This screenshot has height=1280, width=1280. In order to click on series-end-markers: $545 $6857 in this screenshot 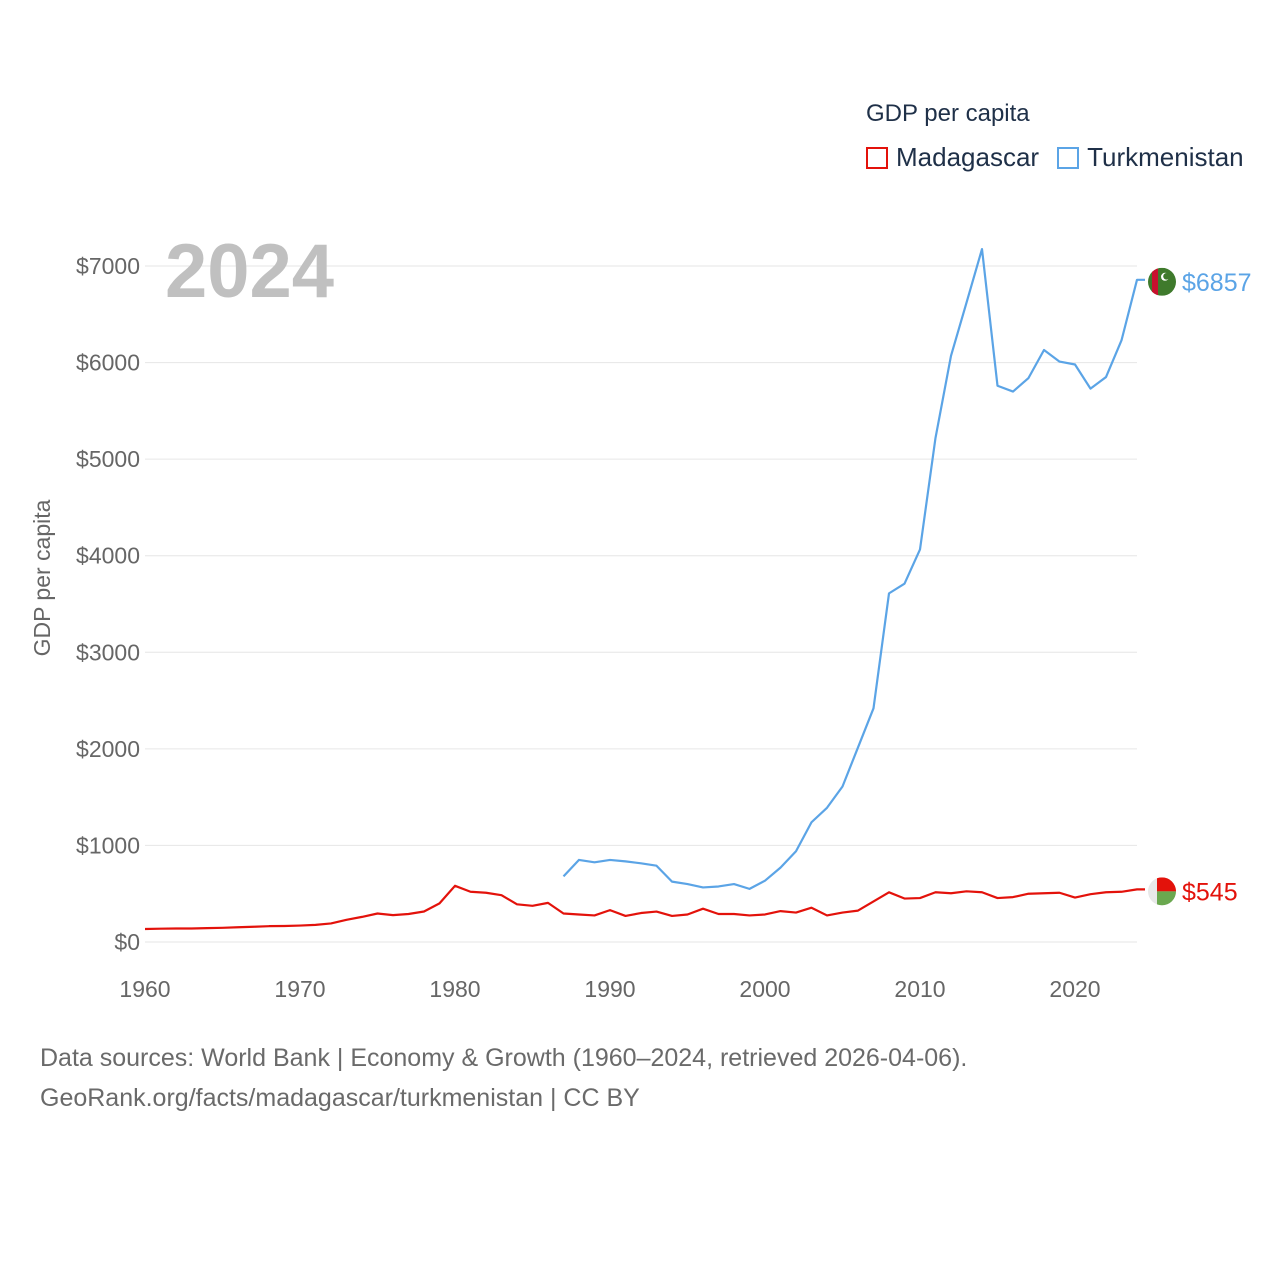, I will do `click(1200, 586)`.